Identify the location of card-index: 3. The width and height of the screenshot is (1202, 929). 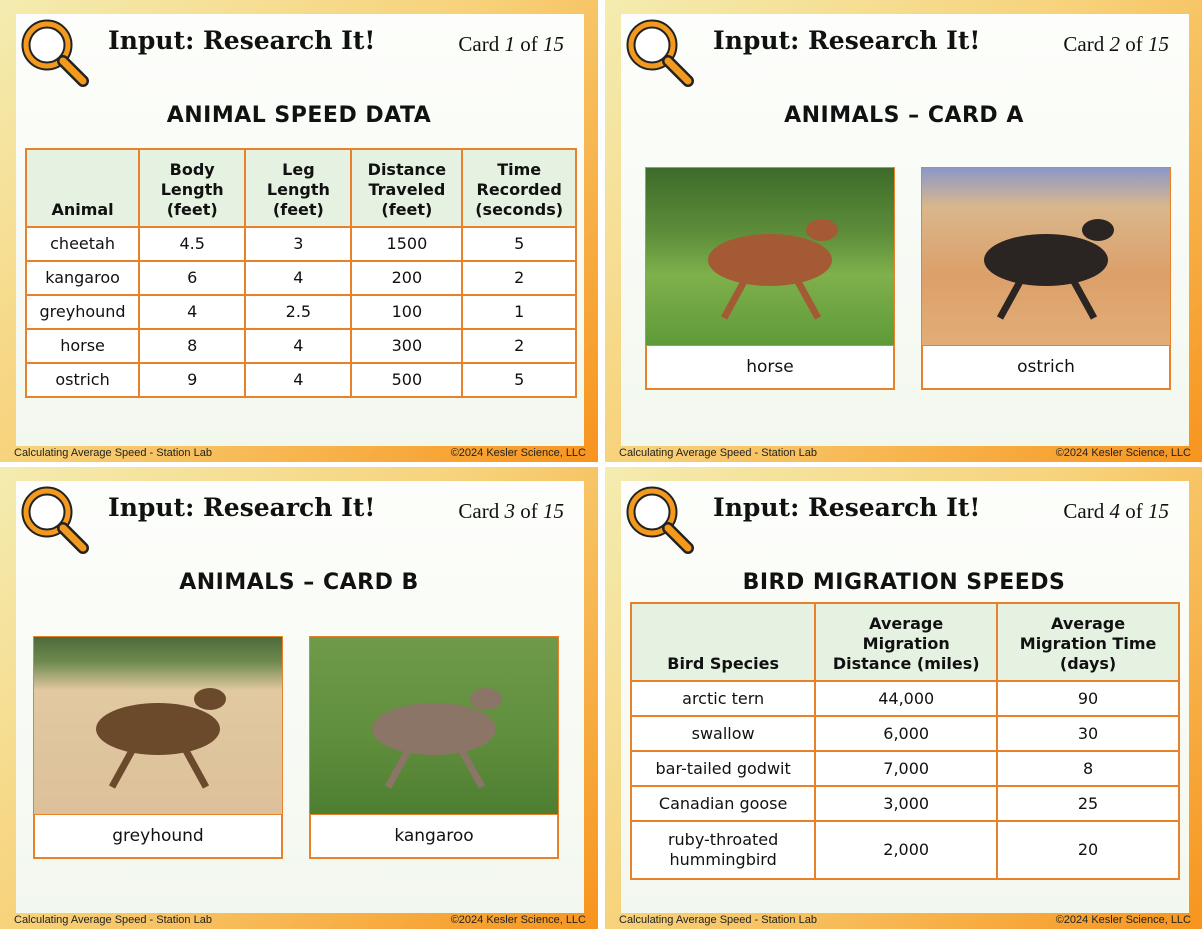
(510, 511).